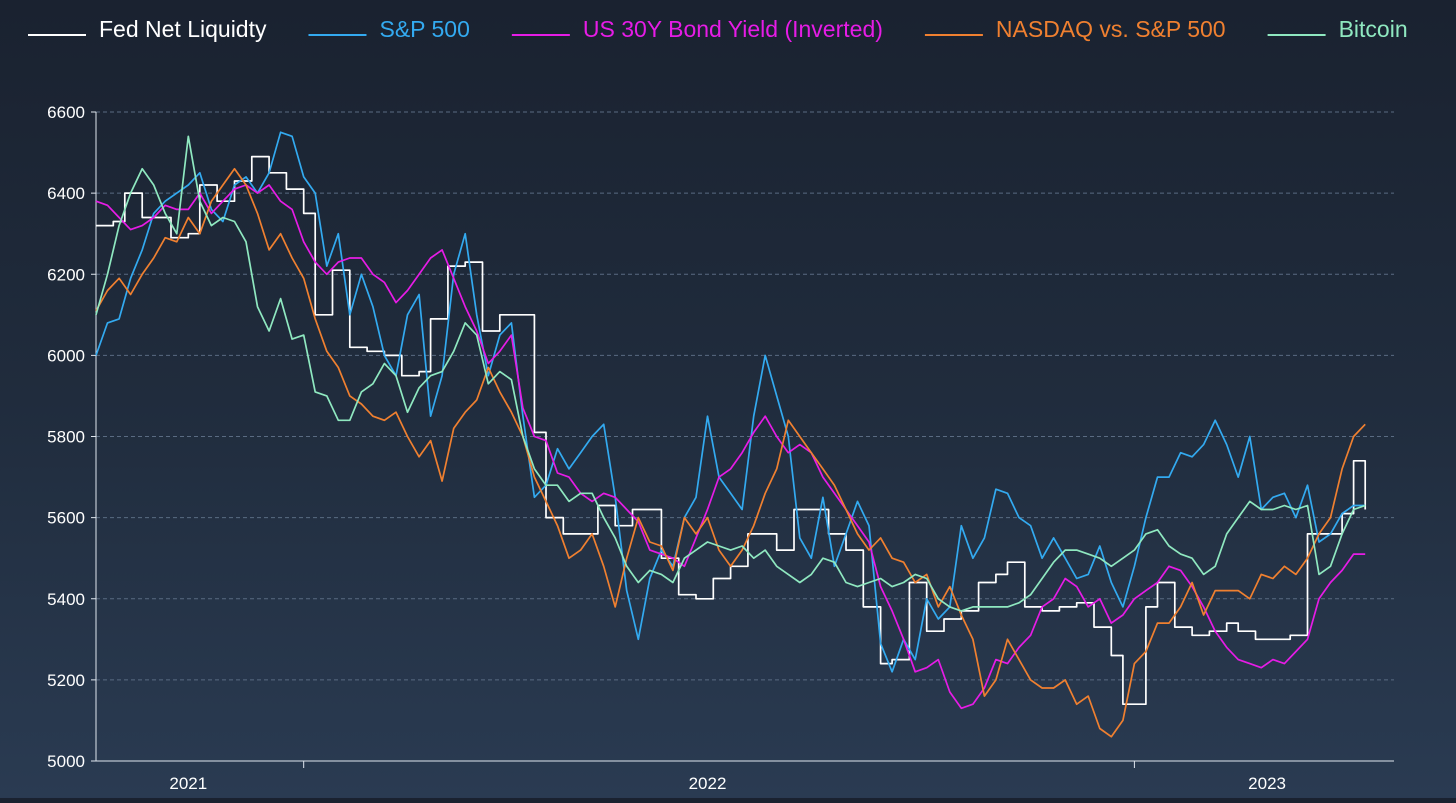  What do you see at coordinates (1373, 29) in the screenshot?
I see `legend-label-bitcoin: Bitcoin` at bounding box center [1373, 29].